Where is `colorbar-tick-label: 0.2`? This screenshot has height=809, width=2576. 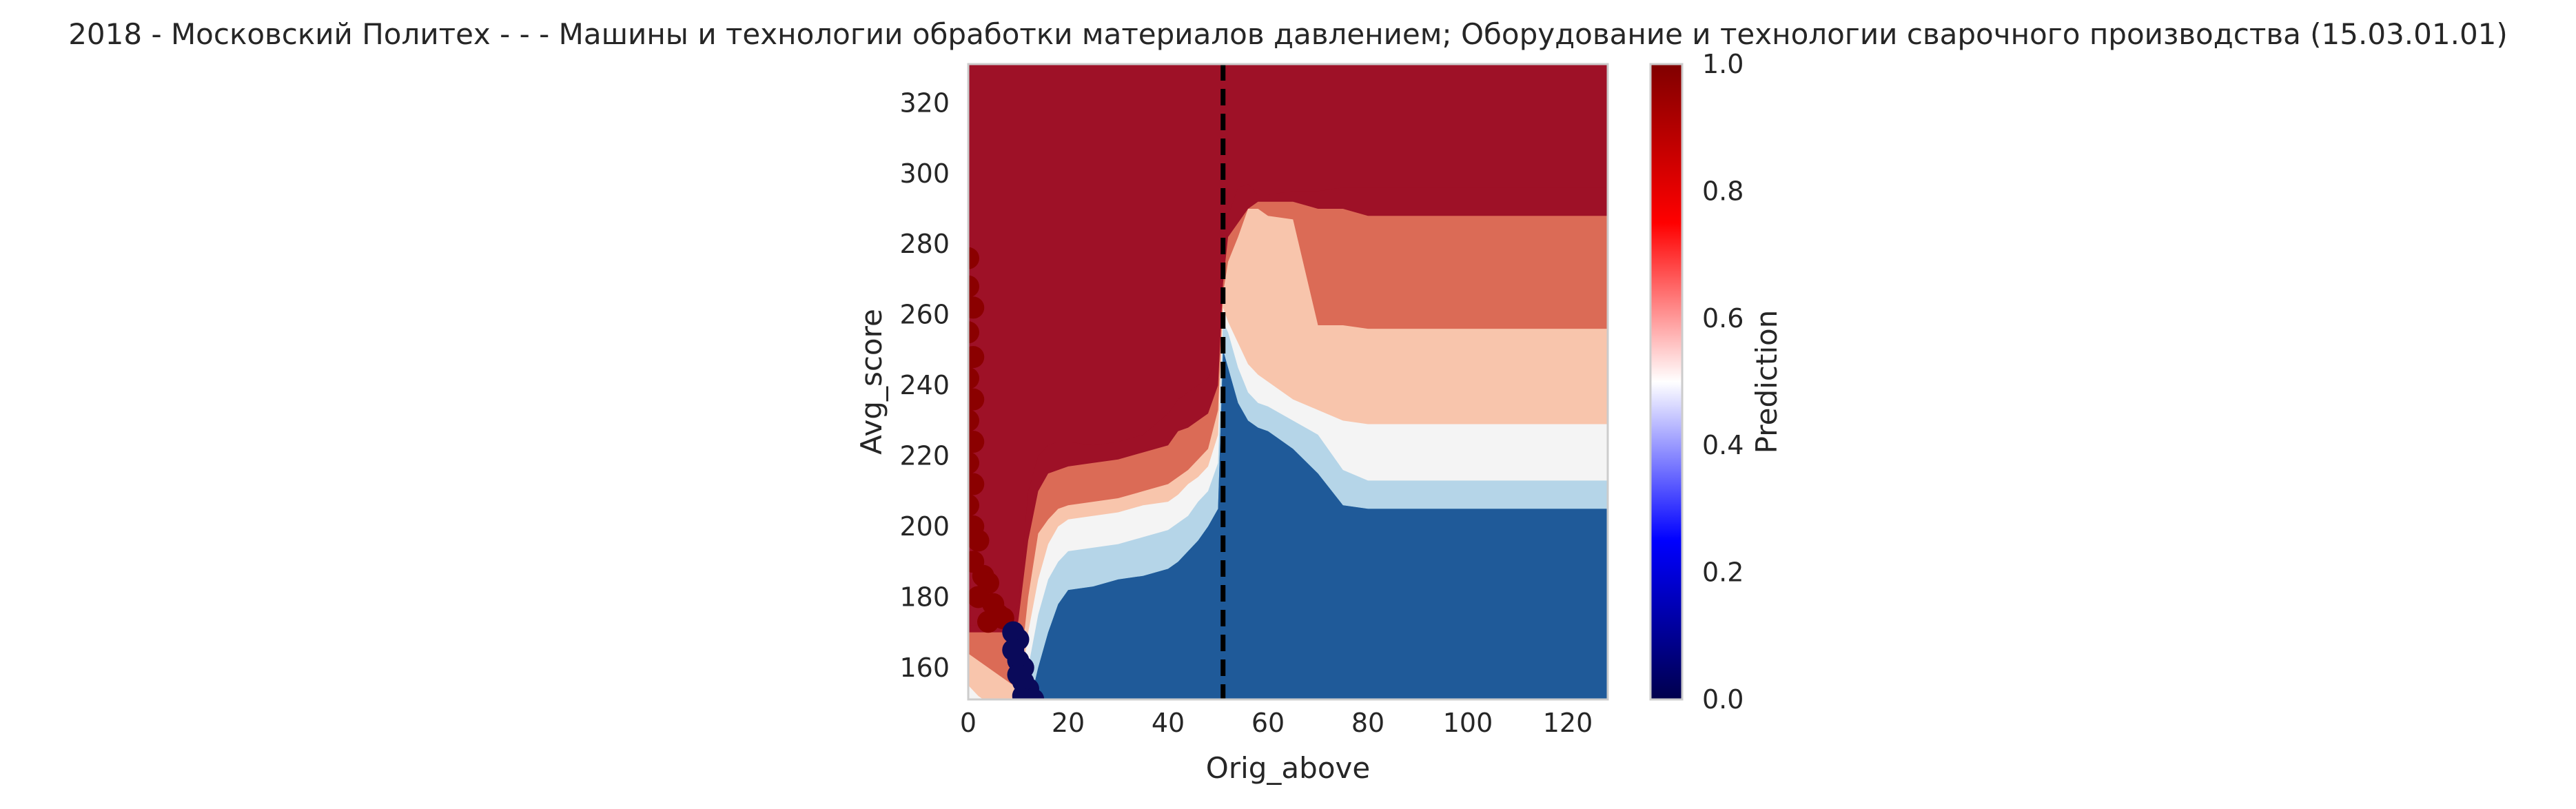
colorbar-tick-label: 0.2 is located at coordinates (1723, 572).